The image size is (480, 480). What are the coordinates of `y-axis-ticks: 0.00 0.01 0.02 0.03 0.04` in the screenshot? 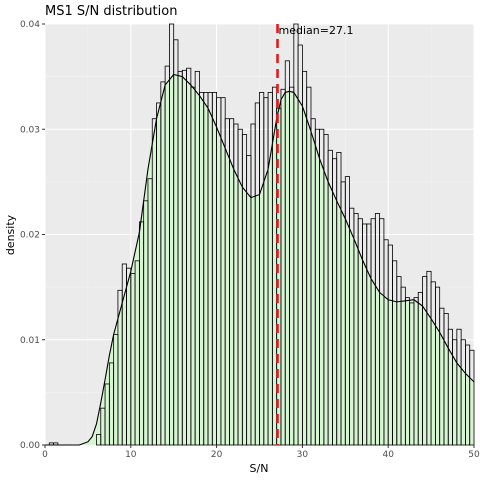 It's located at (32, 235).